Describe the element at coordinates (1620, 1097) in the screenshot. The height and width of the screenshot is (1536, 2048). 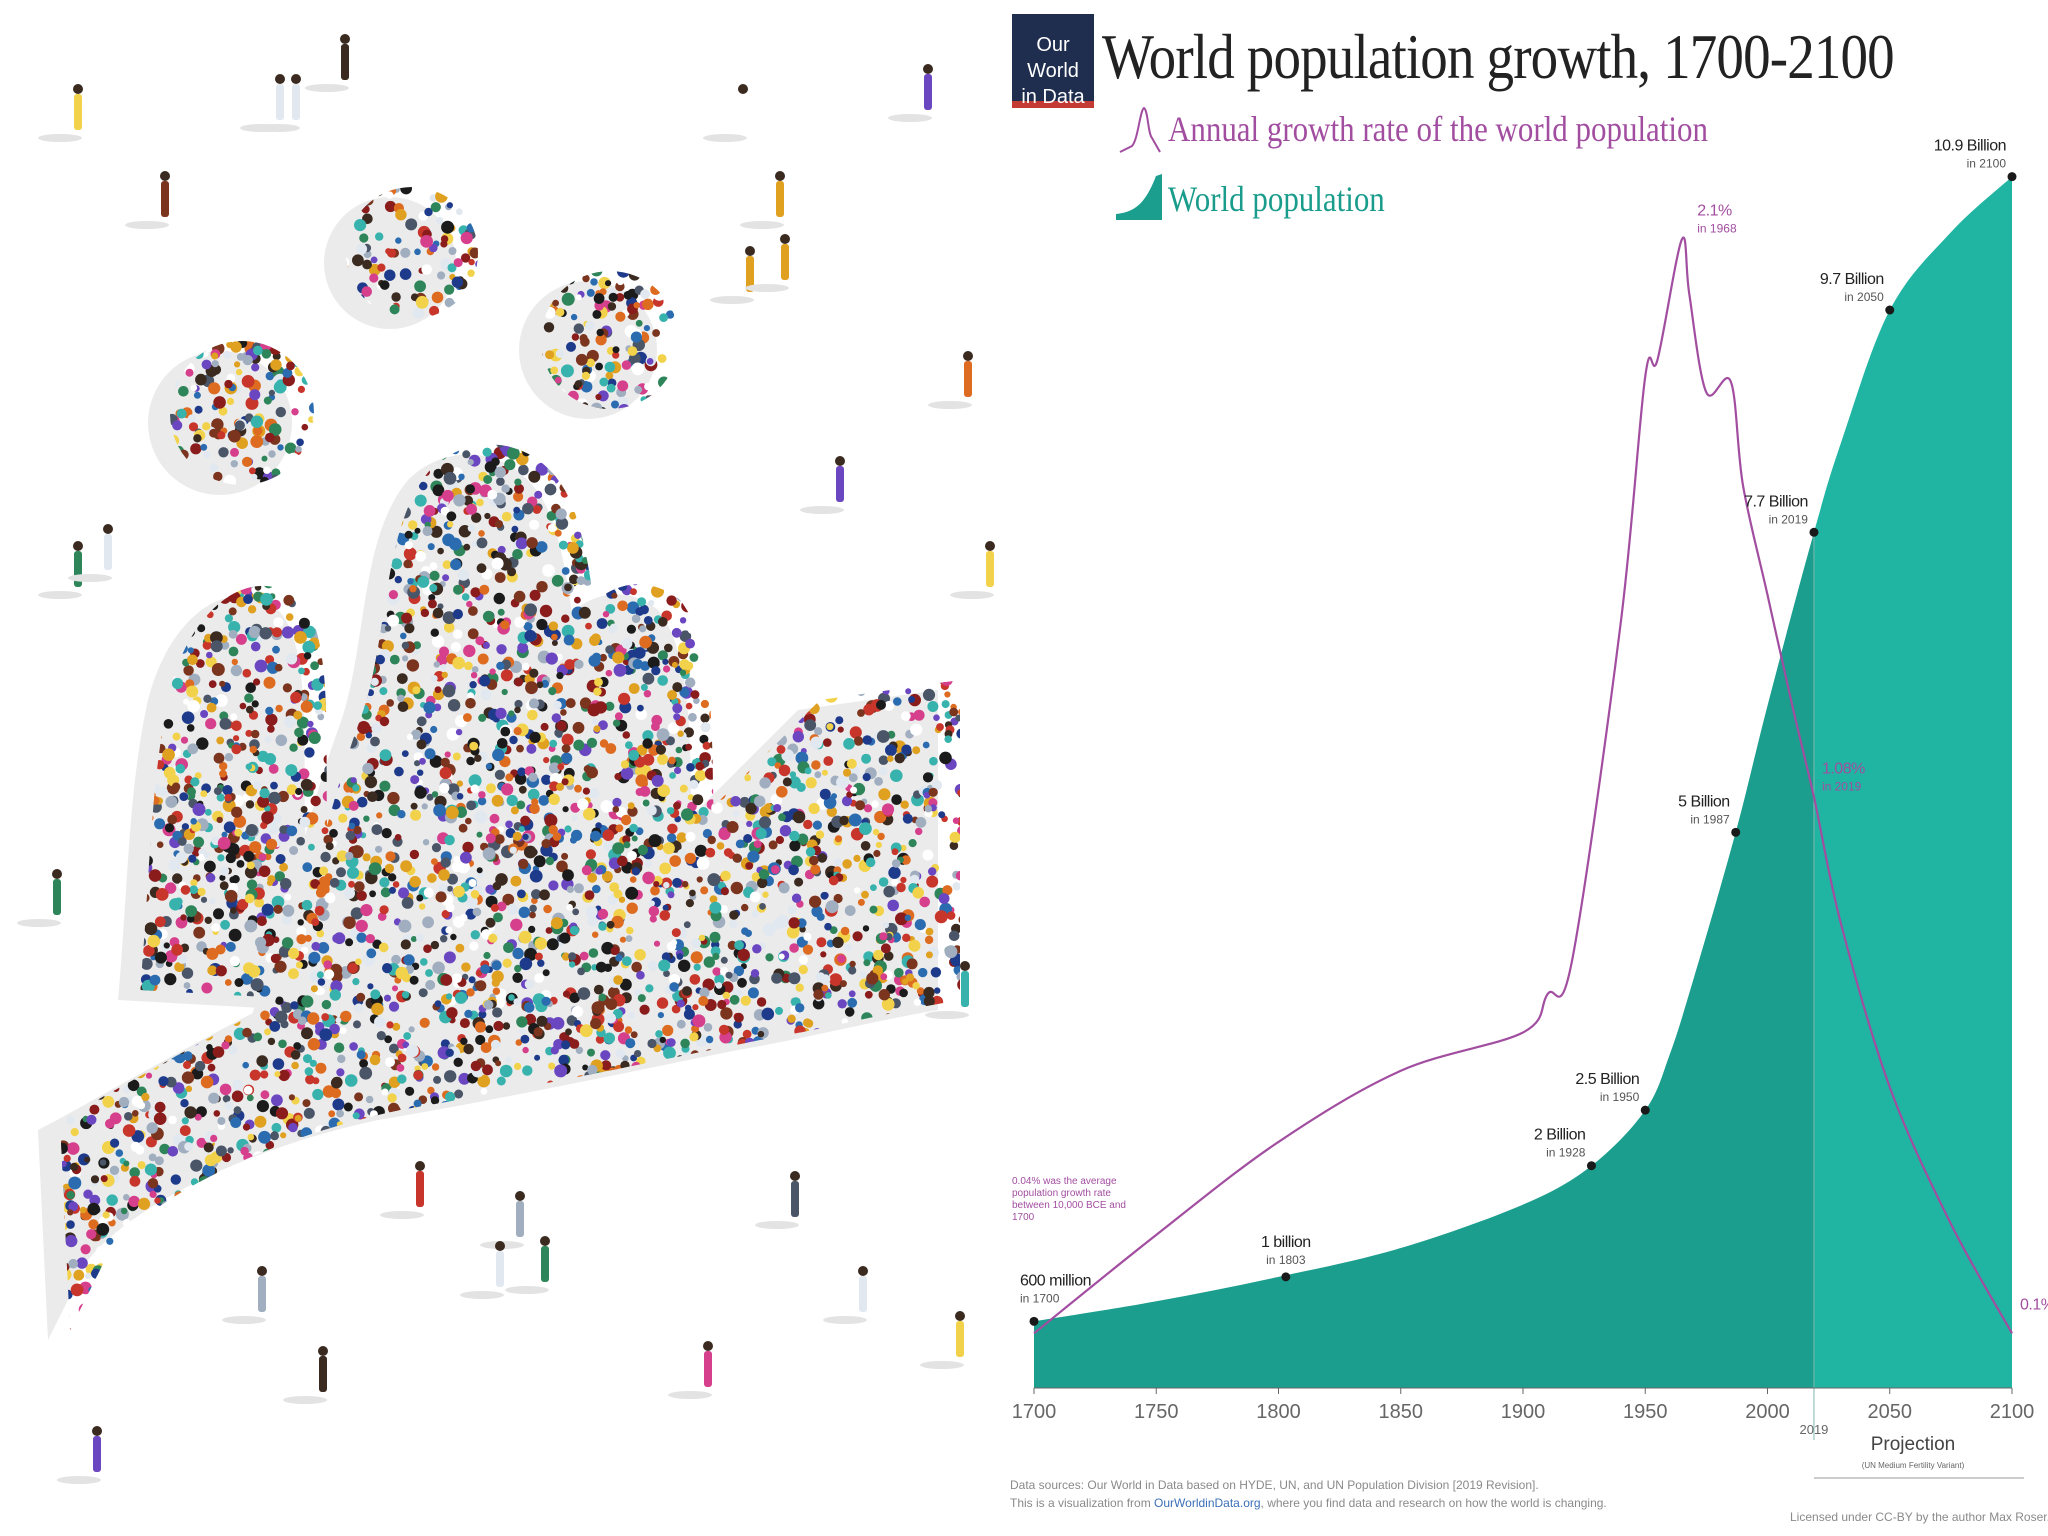
I see `data-sublabel: in 1950` at that location.